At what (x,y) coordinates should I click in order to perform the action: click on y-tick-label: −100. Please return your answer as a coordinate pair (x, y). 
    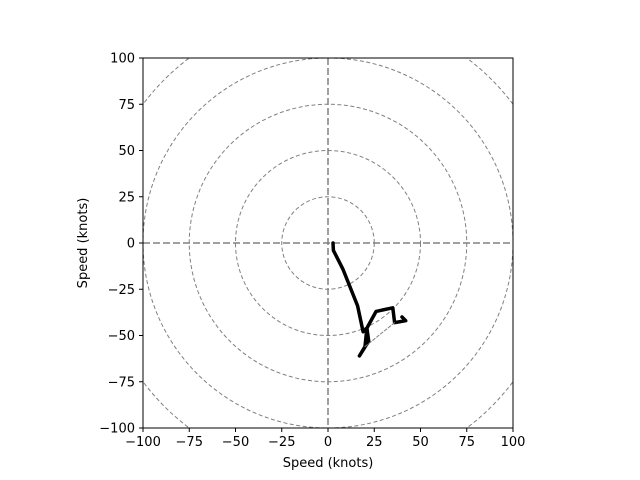
    Looking at the image, I should click on (117, 429).